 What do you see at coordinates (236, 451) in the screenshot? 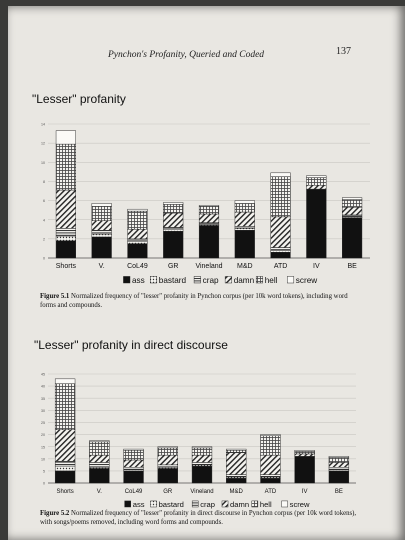
I see `bar-m-d-hell` at bounding box center [236, 451].